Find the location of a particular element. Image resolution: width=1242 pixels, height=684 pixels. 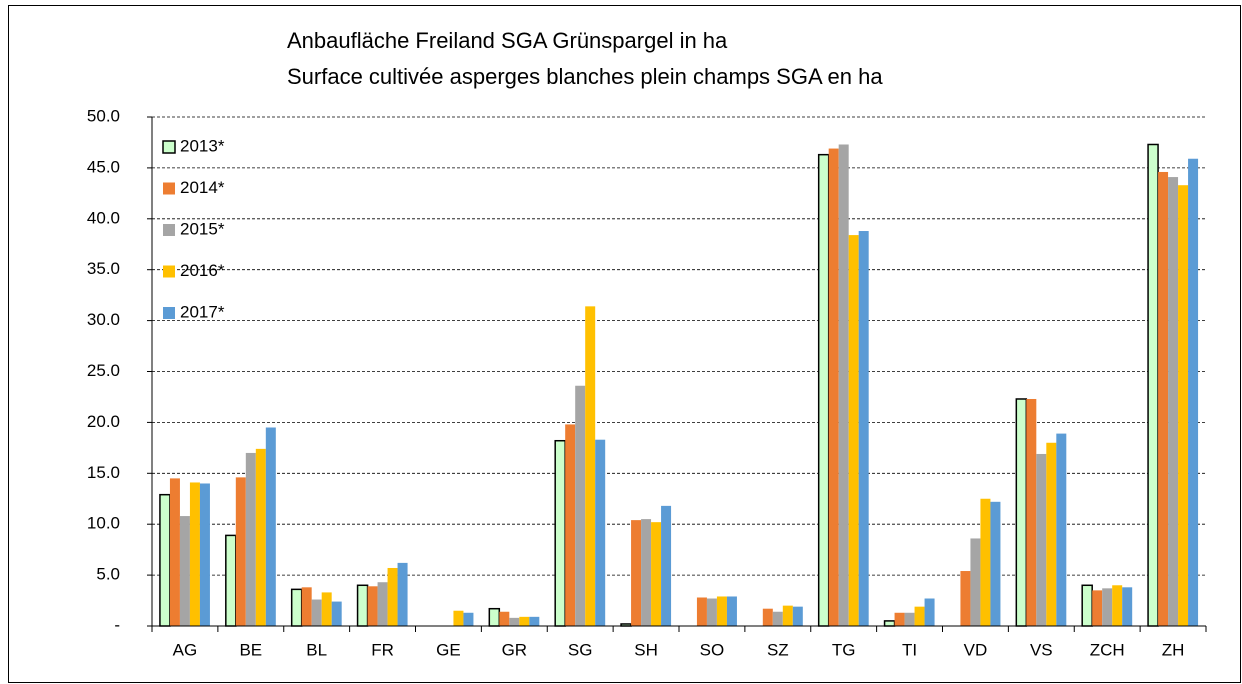

legend-label: 2014* is located at coordinates (202, 187).